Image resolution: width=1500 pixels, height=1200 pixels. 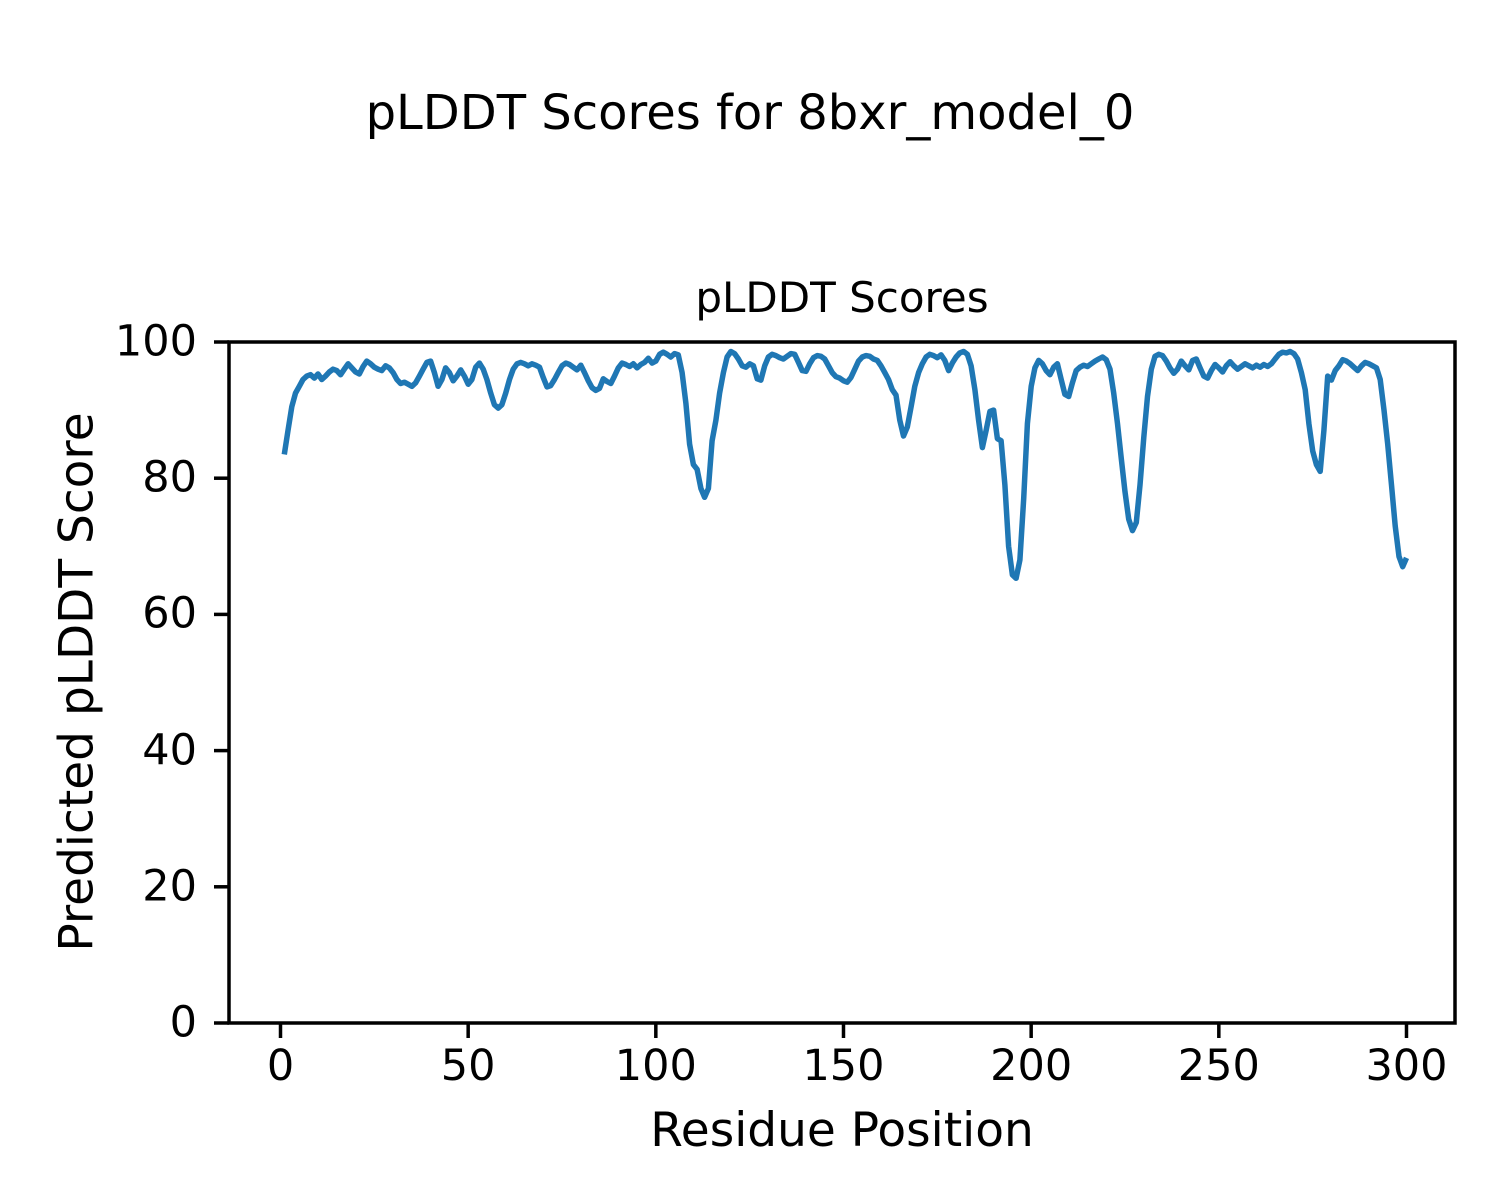 What do you see at coordinates (169, 886) in the screenshot?
I see `y-tick-label: 20` at bounding box center [169, 886].